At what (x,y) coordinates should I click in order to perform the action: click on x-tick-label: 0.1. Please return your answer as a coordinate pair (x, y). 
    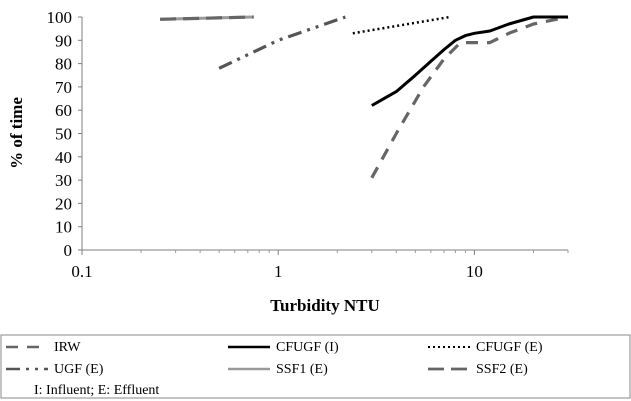
    Looking at the image, I should click on (81, 271).